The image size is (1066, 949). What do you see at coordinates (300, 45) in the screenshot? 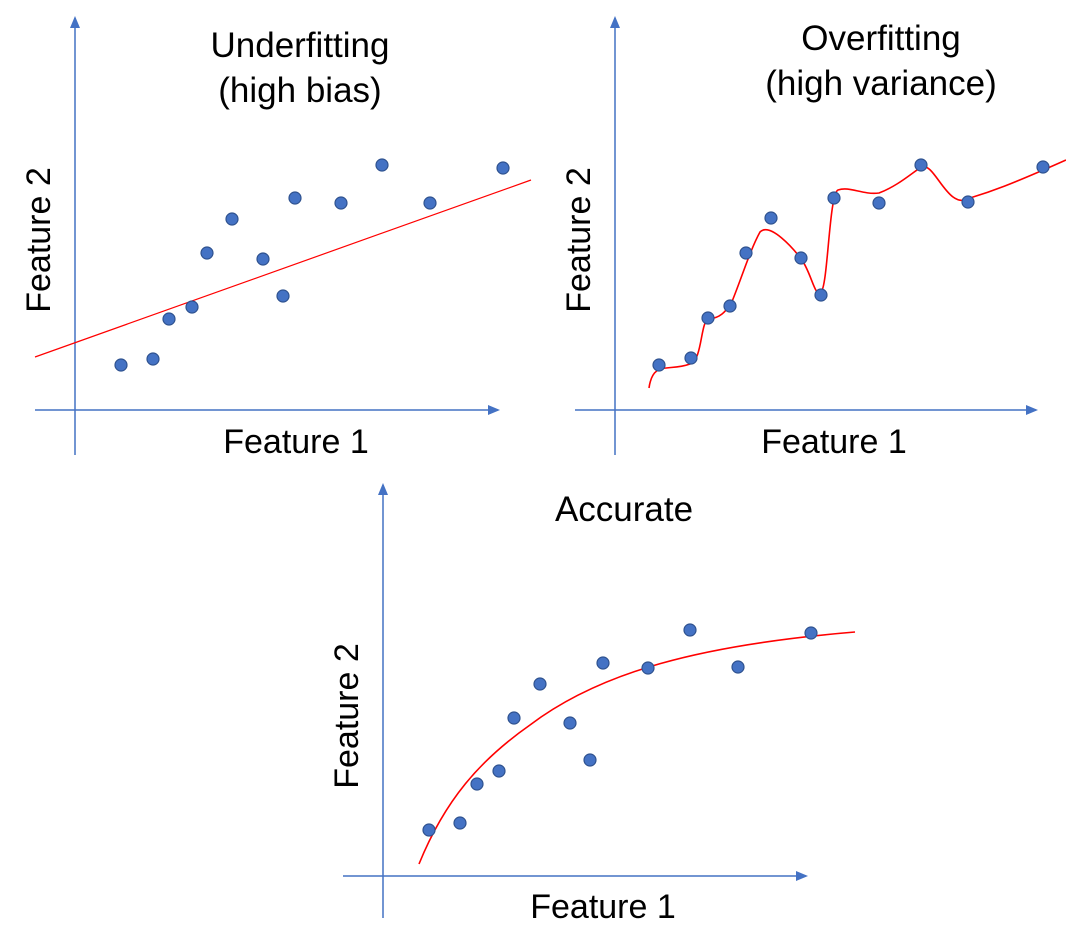
I see `panel-title-line-1: Underfitting` at bounding box center [300, 45].